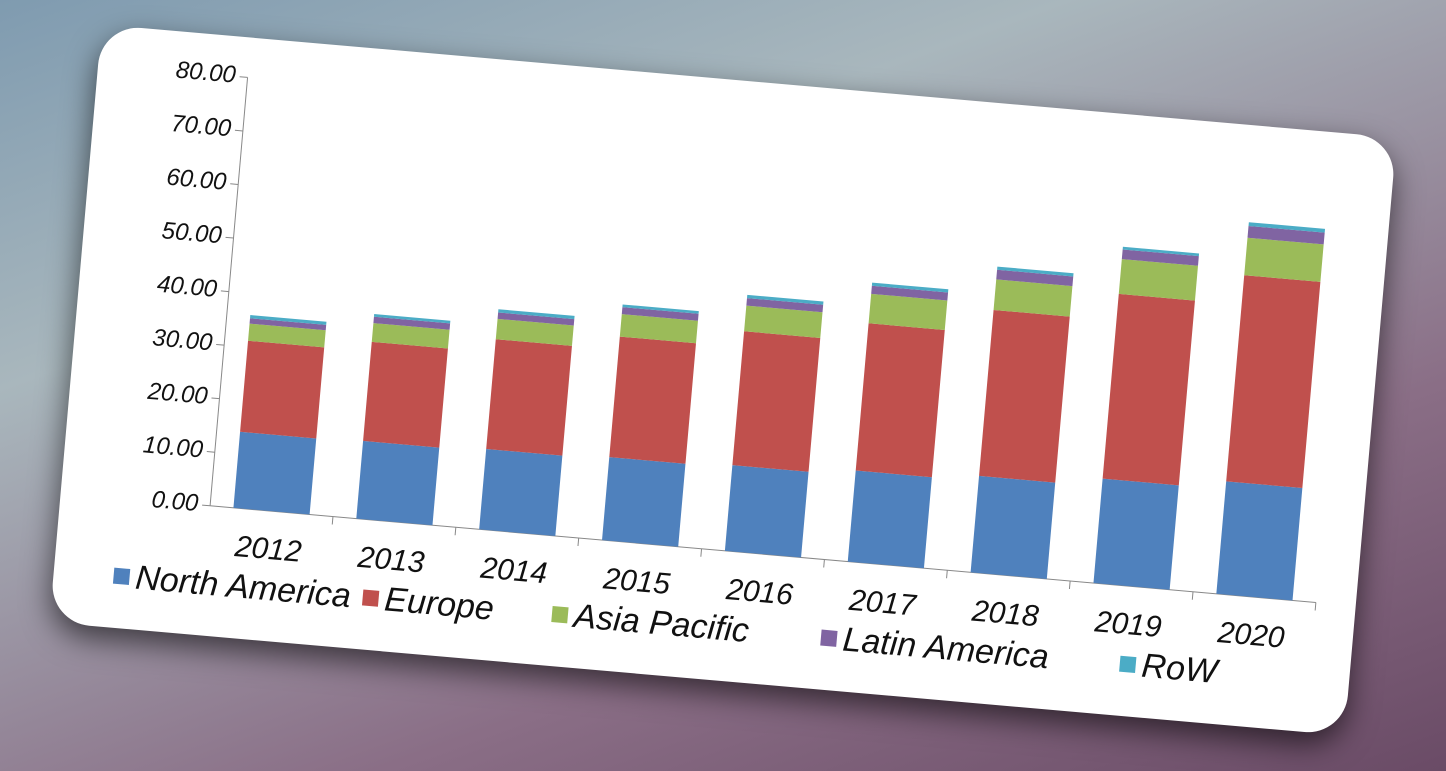 The width and height of the screenshot is (1446, 771). Describe the element at coordinates (187, 287) in the screenshot. I see `y-tick-label: 40.00` at that location.